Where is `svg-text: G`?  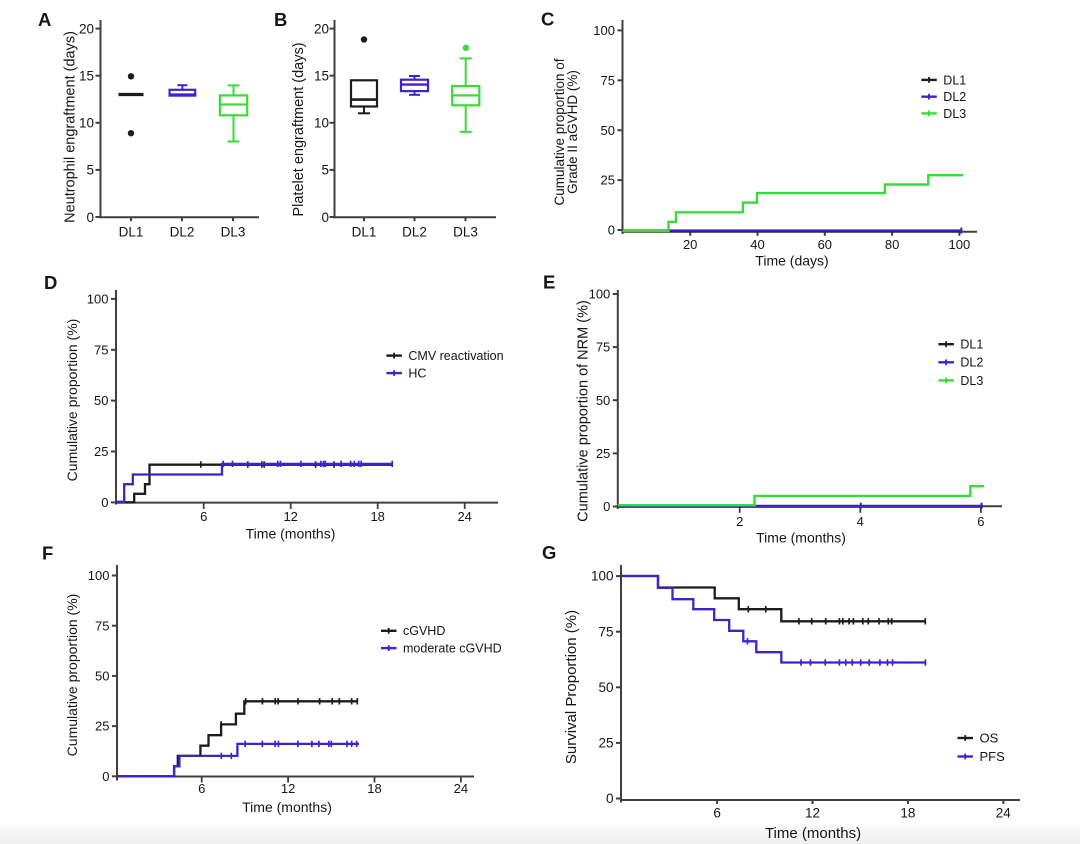
svg-text: G is located at coordinates (549, 552).